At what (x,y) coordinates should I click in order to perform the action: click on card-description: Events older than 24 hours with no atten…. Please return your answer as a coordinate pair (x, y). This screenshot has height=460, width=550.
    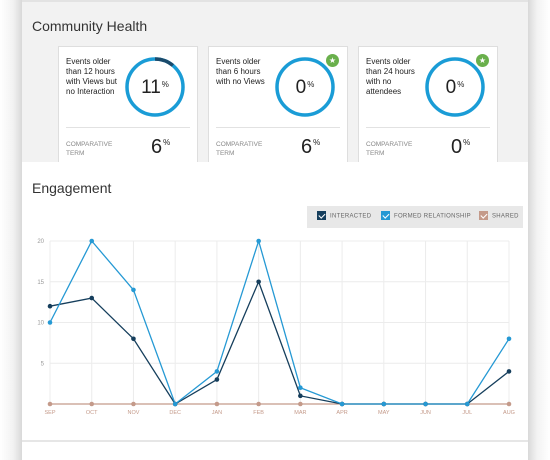
    Looking at the image, I should click on (390, 76).